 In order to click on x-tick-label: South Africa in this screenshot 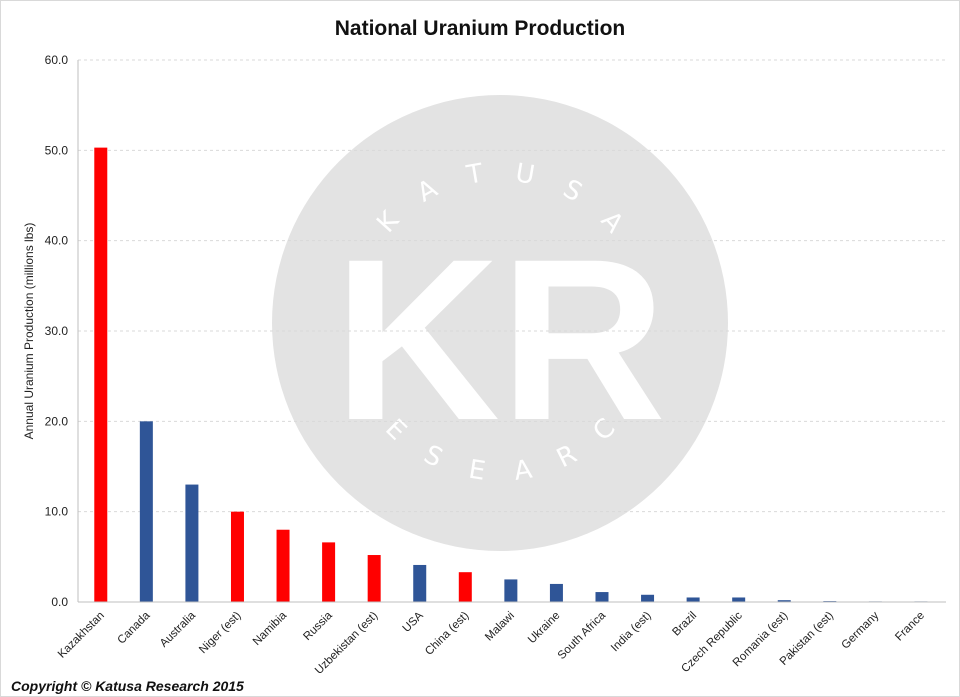, I will do `click(582, 635)`.